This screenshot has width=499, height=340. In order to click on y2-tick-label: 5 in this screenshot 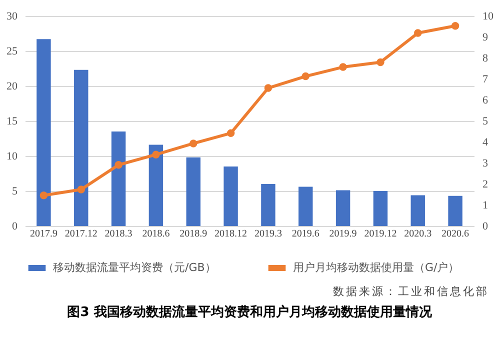, I will do `click(485, 122)`.